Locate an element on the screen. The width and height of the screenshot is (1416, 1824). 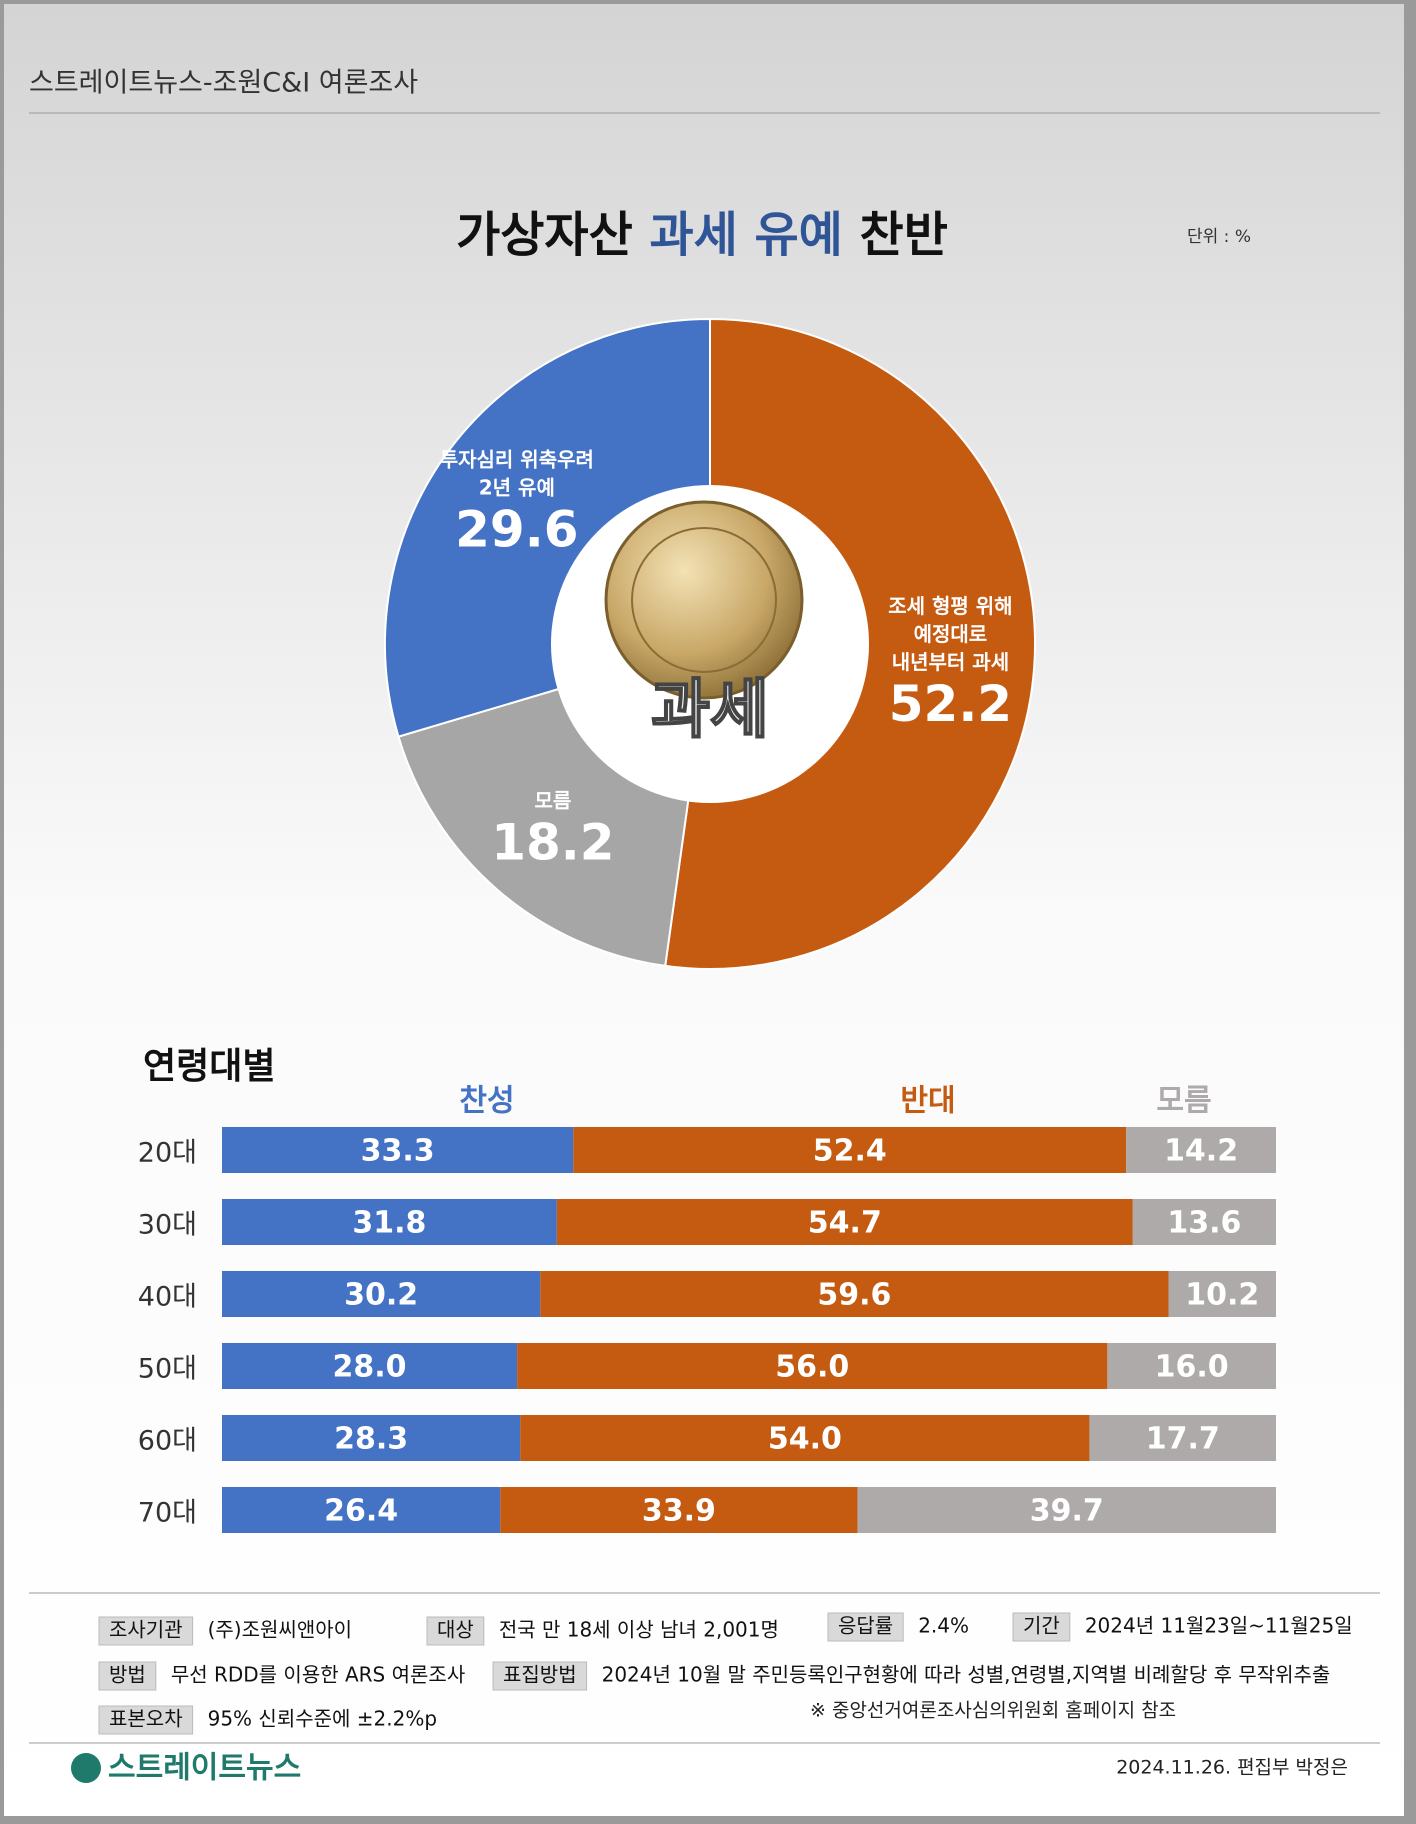
bar-value: 52.4 is located at coordinates (850, 1151).